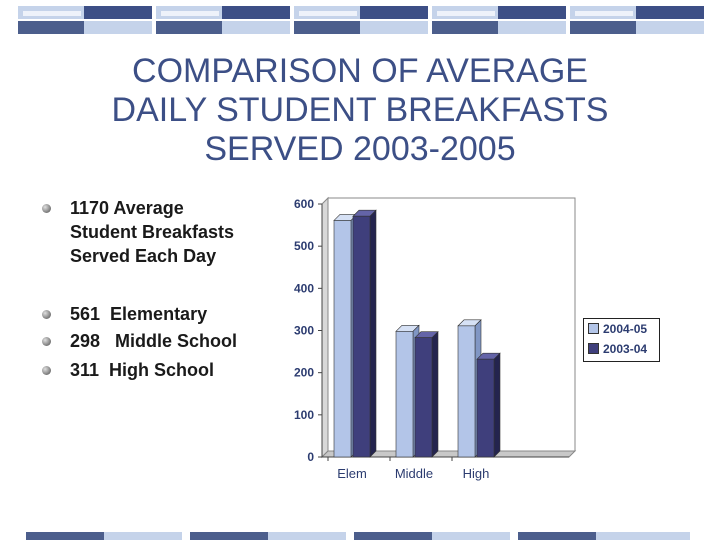 The height and width of the screenshot is (540, 720). What do you see at coordinates (139, 314) in the screenshot?
I see `bullet-text: 561 Elementary` at bounding box center [139, 314].